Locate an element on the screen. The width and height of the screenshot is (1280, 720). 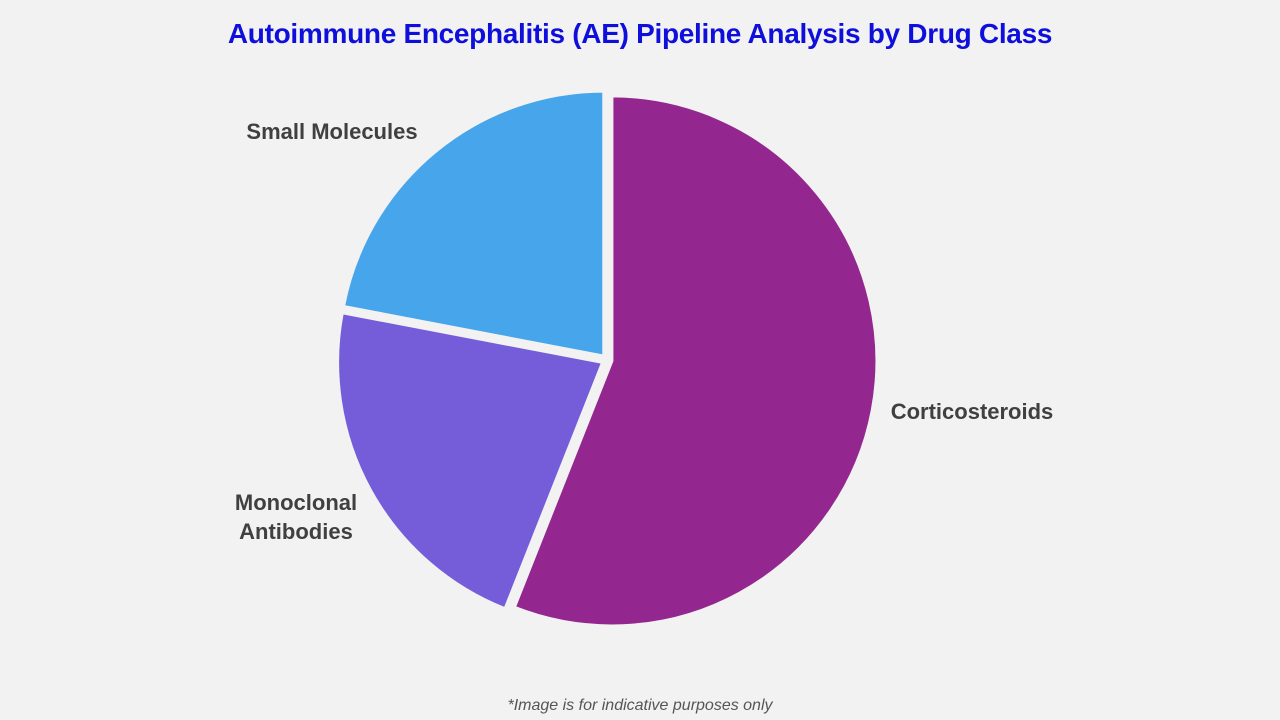
label-monoclonal-antibodies: Monoclonal Antibodies is located at coordinates (296, 517).